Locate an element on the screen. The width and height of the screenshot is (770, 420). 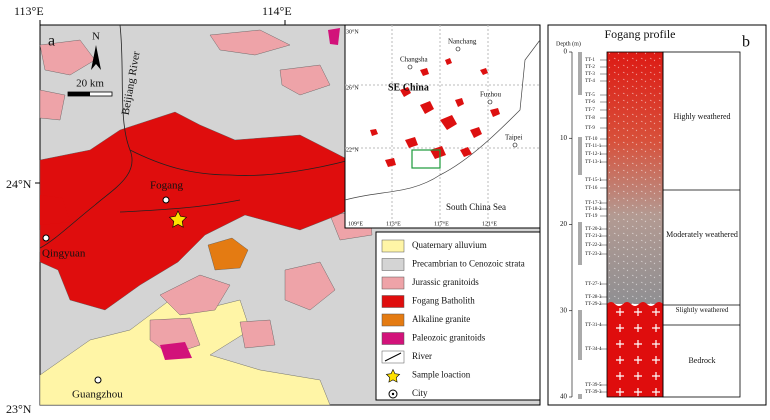
inset-lat: 22°N is located at coordinates (352, 149).